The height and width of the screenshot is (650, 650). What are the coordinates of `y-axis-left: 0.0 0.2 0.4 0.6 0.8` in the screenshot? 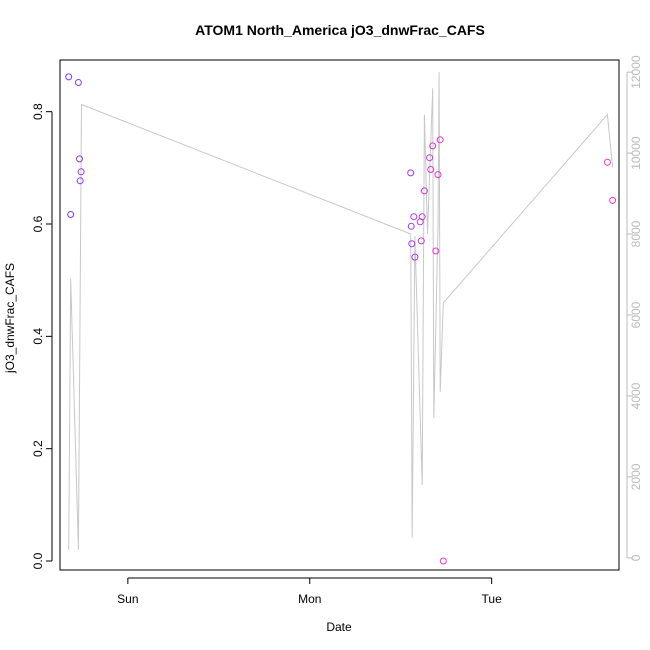 It's located at (42, 336).